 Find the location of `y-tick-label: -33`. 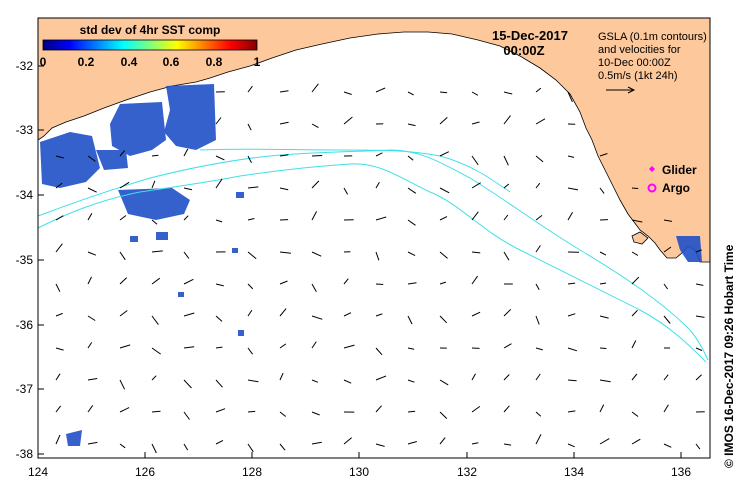

y-tick-label: -33 is located at coordinates (25, 130).